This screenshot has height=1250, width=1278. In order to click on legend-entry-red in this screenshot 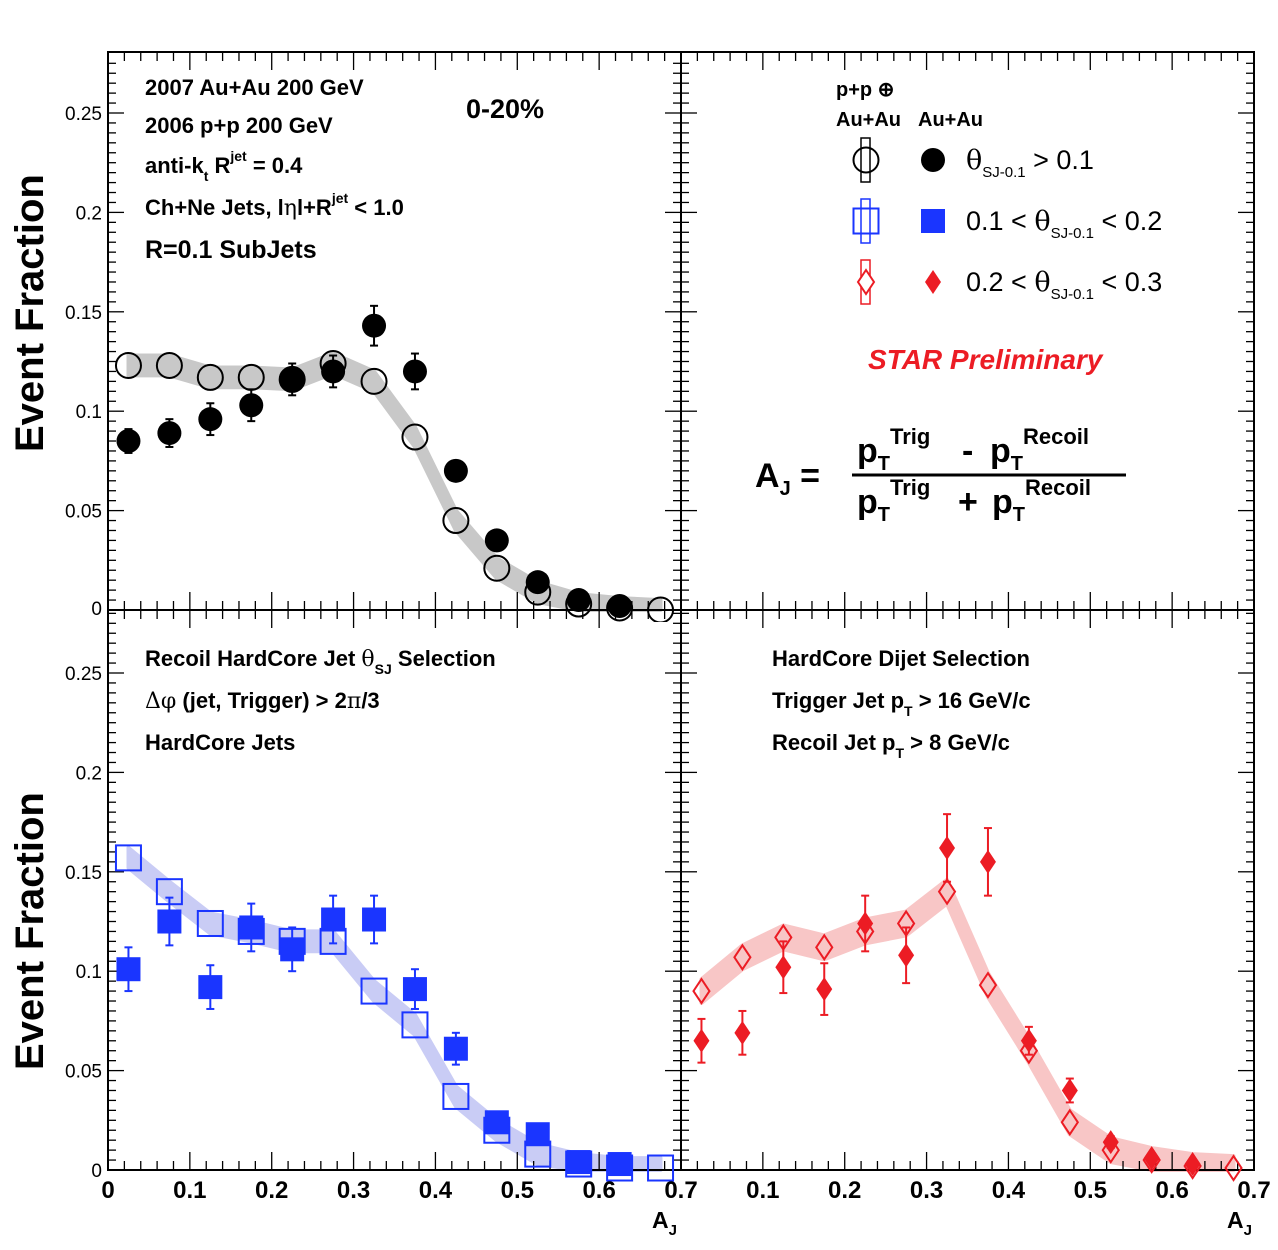, I will do `click(898, 282)`.